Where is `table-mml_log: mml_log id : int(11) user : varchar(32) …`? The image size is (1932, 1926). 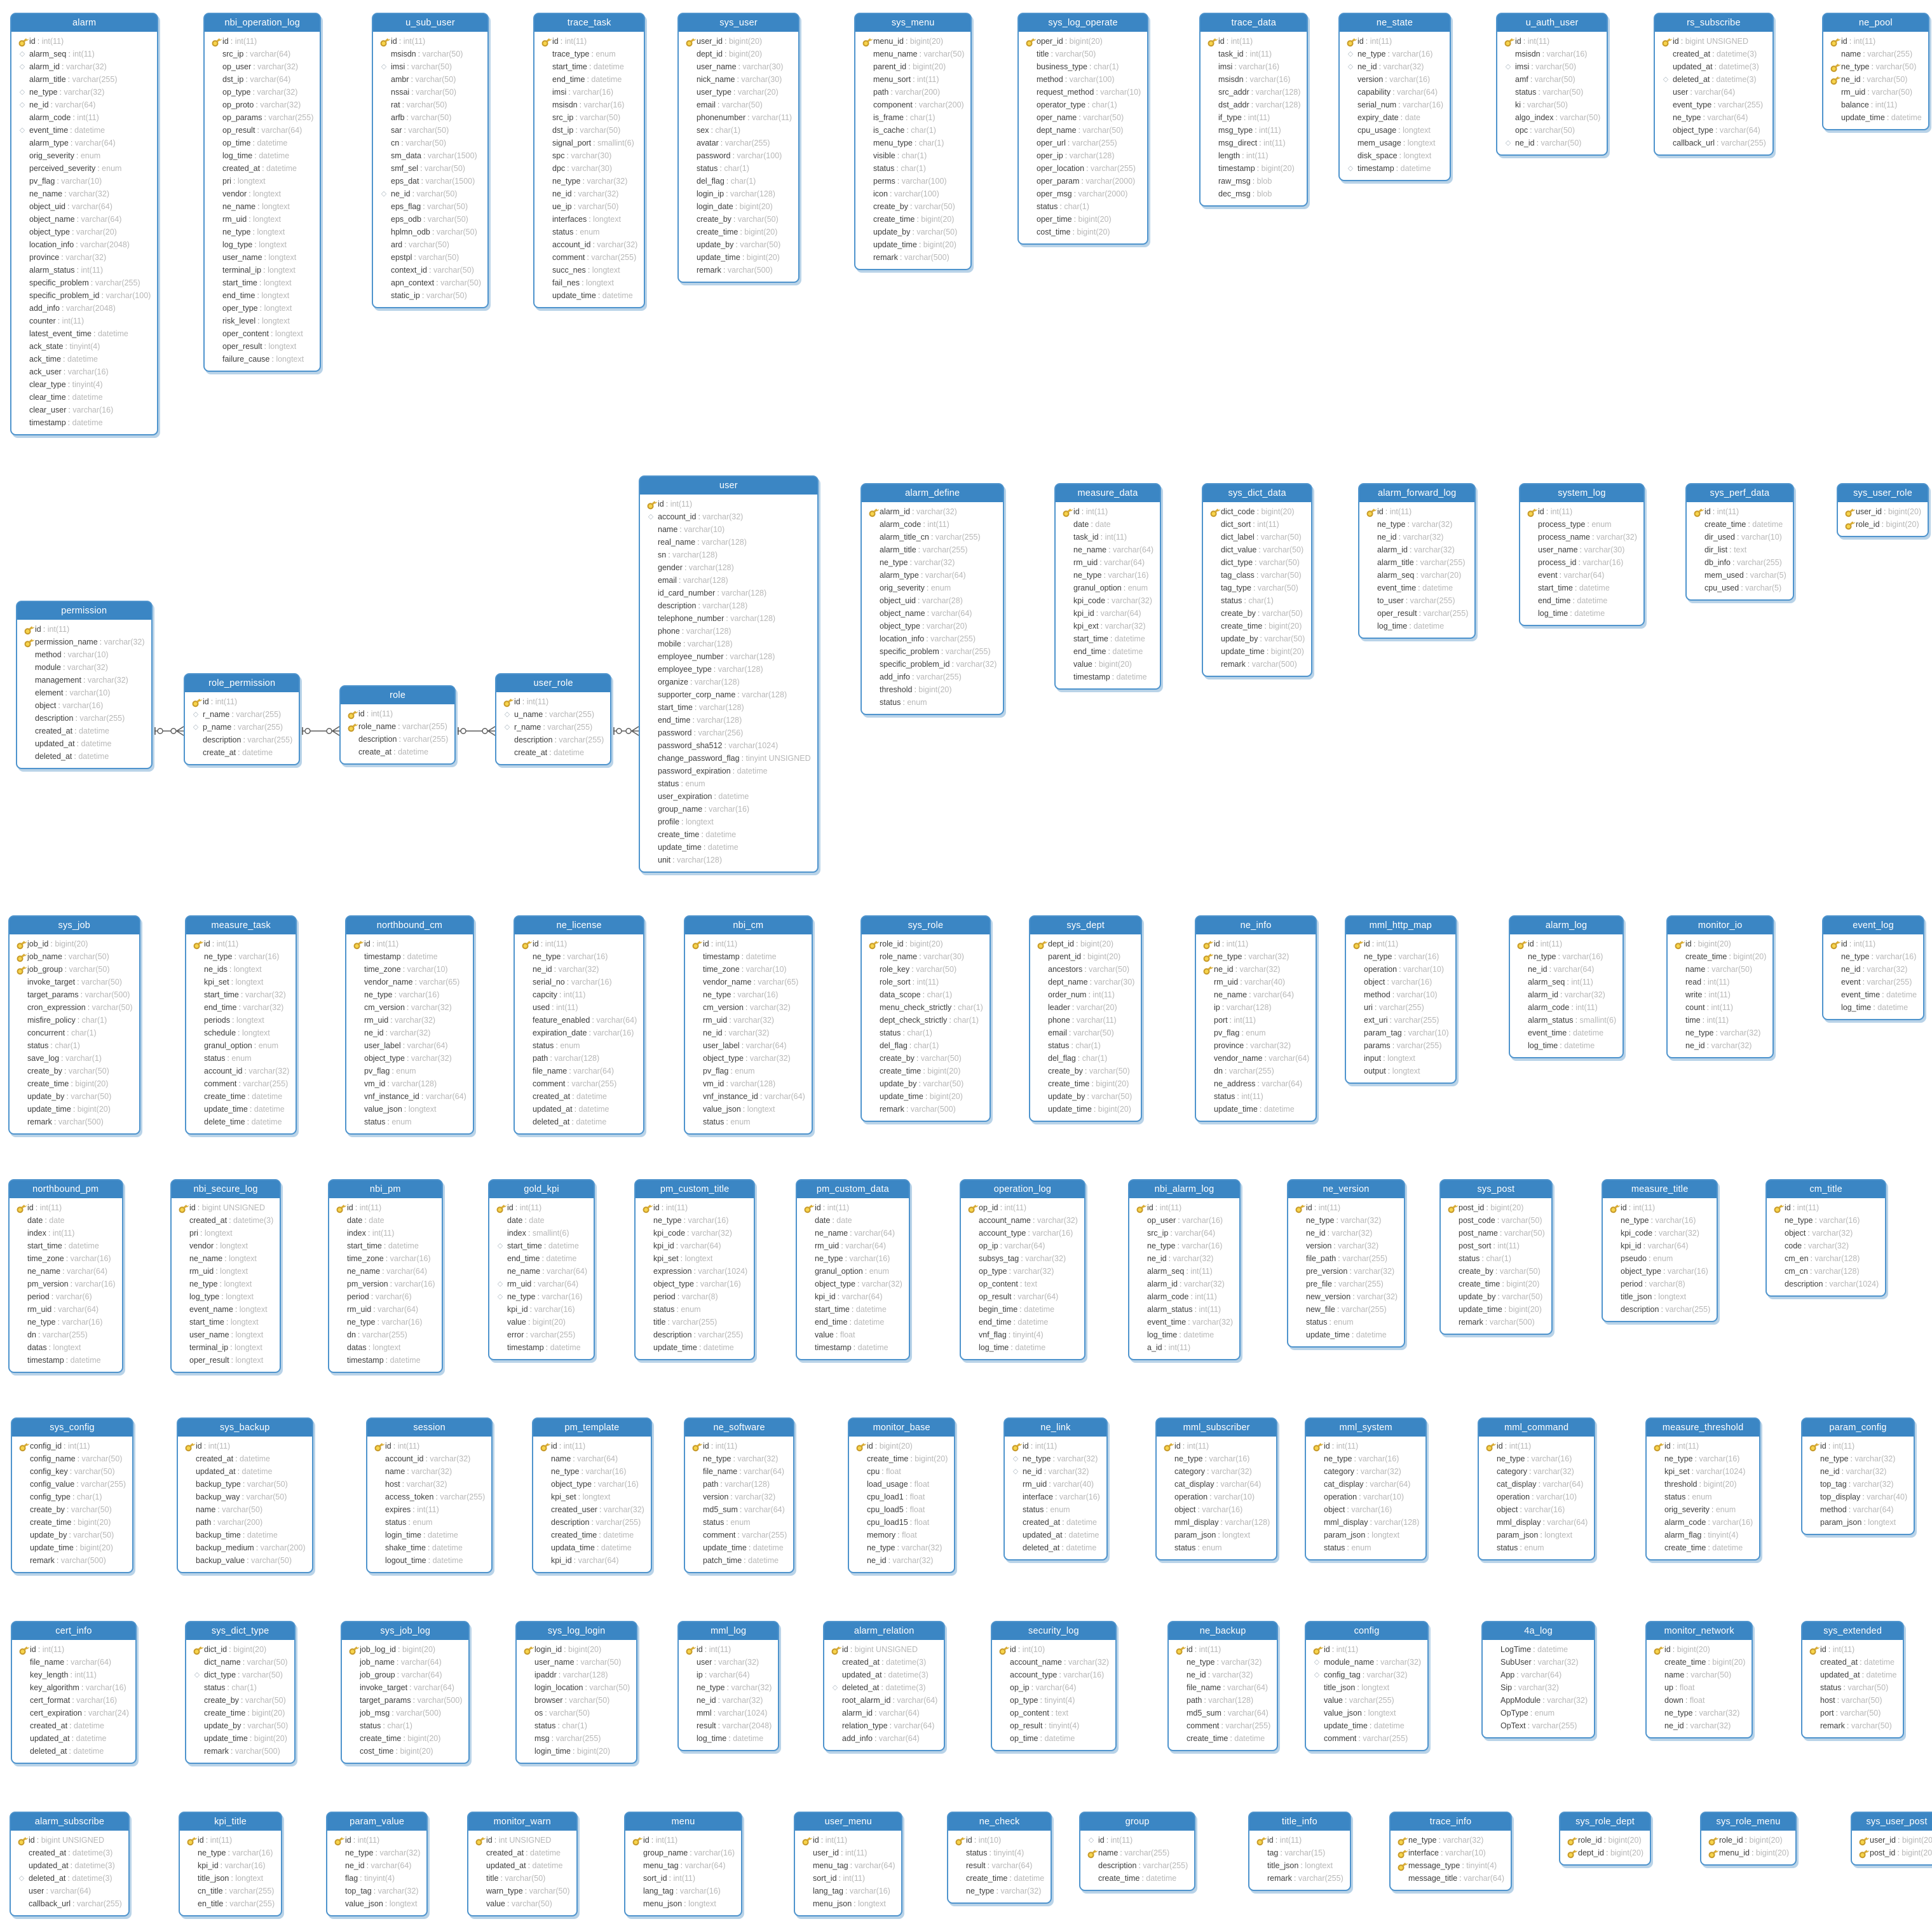
table-mml_log: mml_log id : int(11) user : varchar(32) … is located at coordinates (729, 1686).